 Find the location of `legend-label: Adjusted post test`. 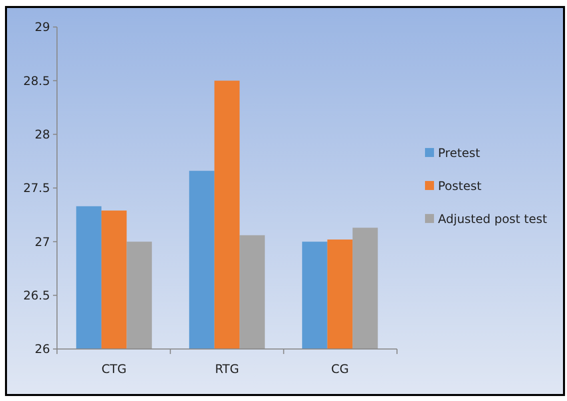

legend-label: Adjusted post test is located at coordinates (493, 219).